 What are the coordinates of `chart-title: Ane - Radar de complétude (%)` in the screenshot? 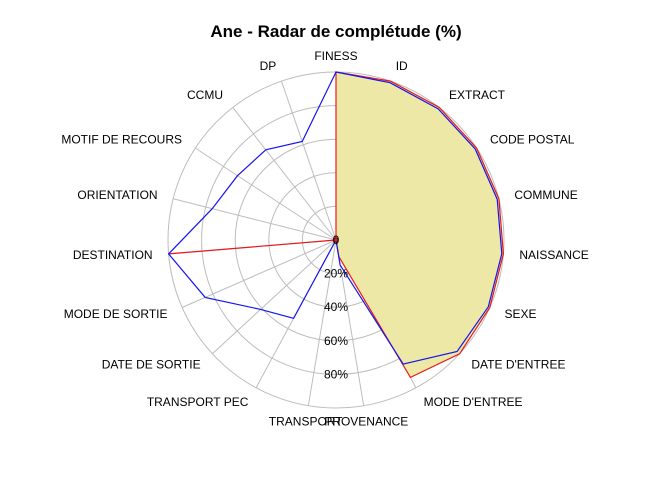 It's located at (335, 31).